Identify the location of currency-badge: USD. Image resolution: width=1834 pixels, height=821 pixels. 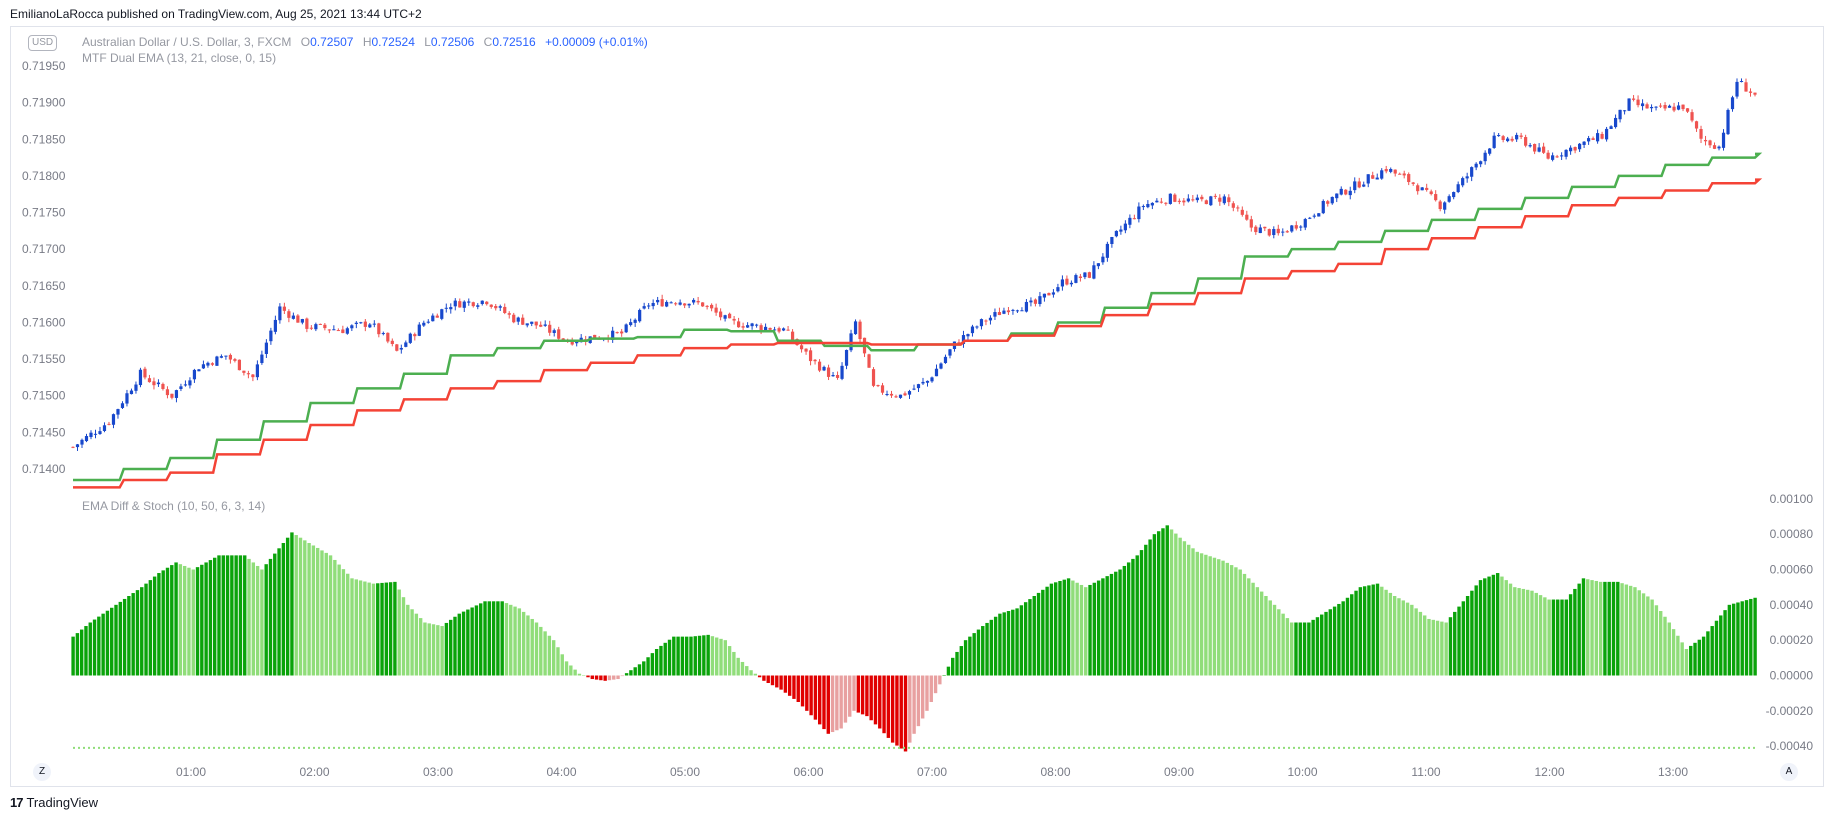
(43, 43).